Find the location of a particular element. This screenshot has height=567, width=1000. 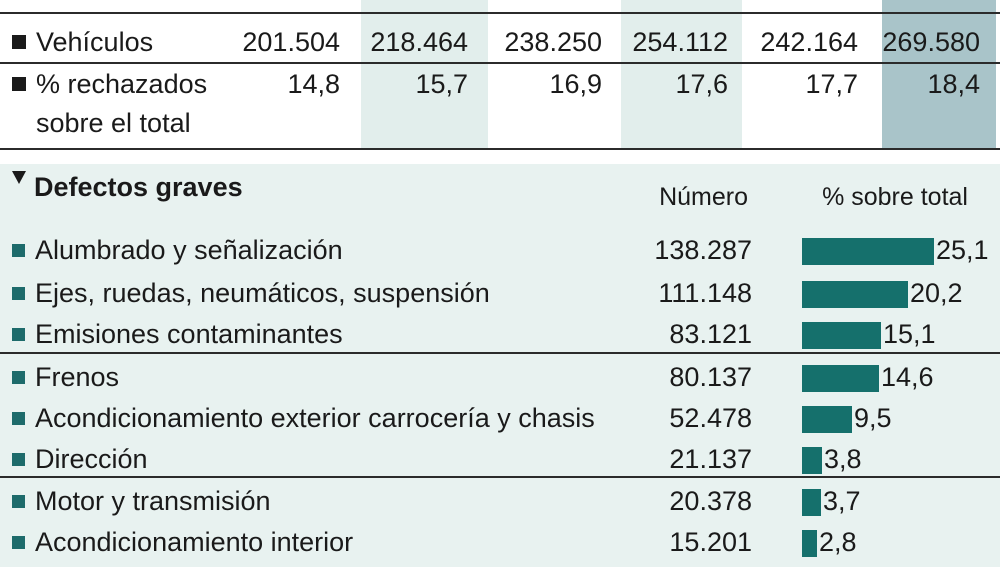

defect-count: 20.378 is located at coordinates (710, 501).